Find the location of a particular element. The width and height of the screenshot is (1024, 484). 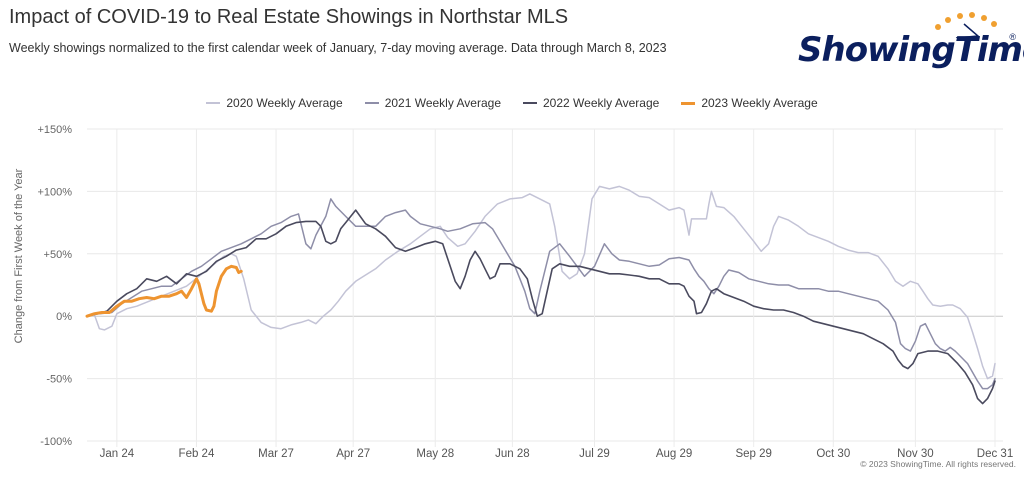

legend-label: 2022 Weekly Average is located at coordinates (601, 103).